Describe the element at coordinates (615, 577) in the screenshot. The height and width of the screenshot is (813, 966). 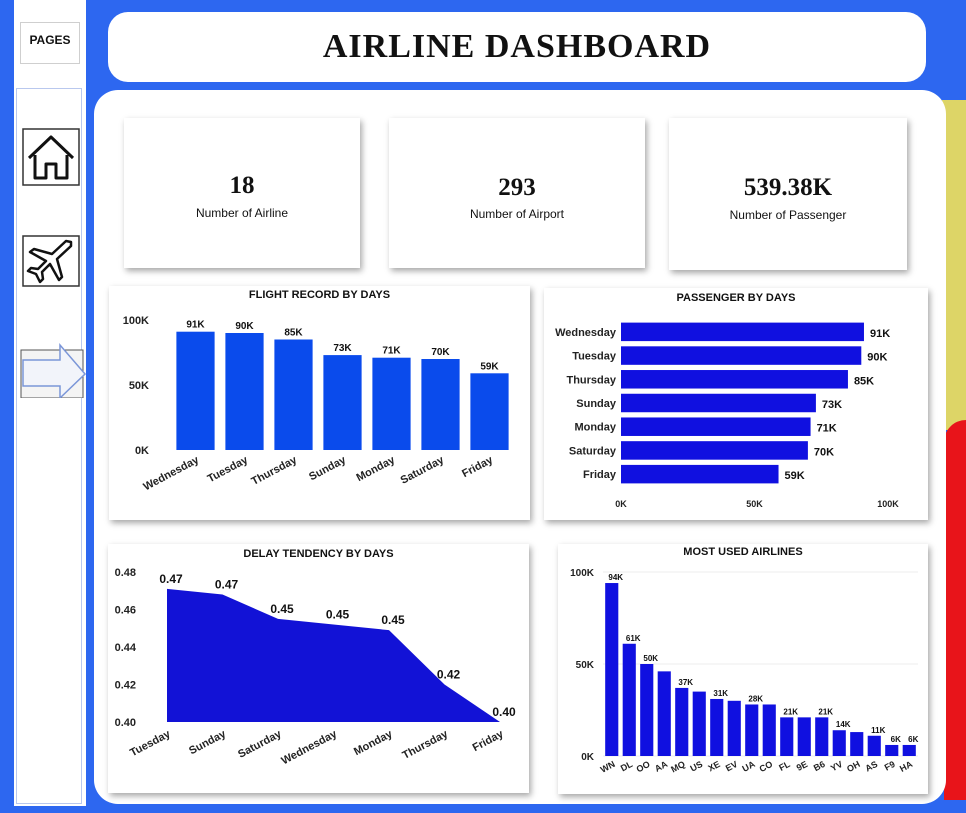
I see `data-label: 94K` at that location.